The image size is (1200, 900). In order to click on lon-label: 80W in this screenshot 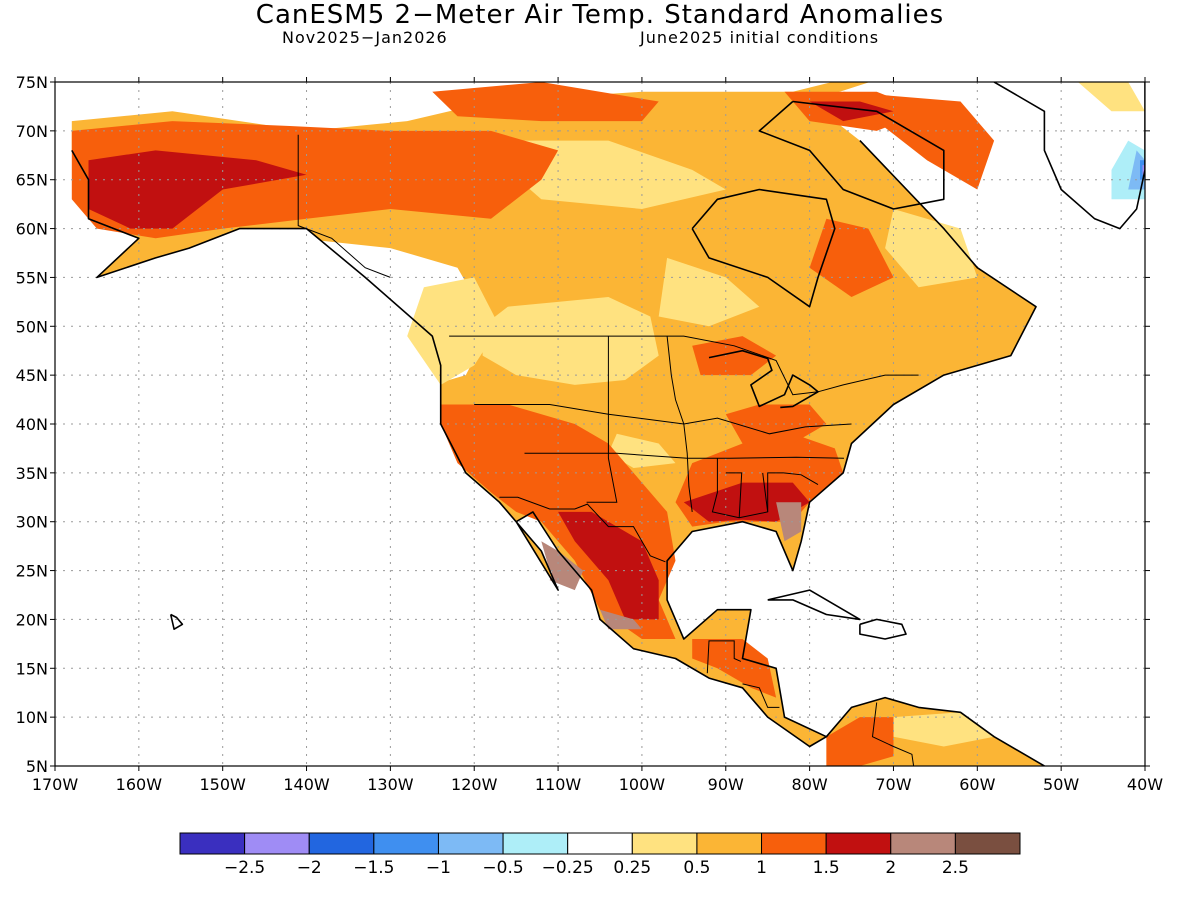, I will do `click(810, 784)`.